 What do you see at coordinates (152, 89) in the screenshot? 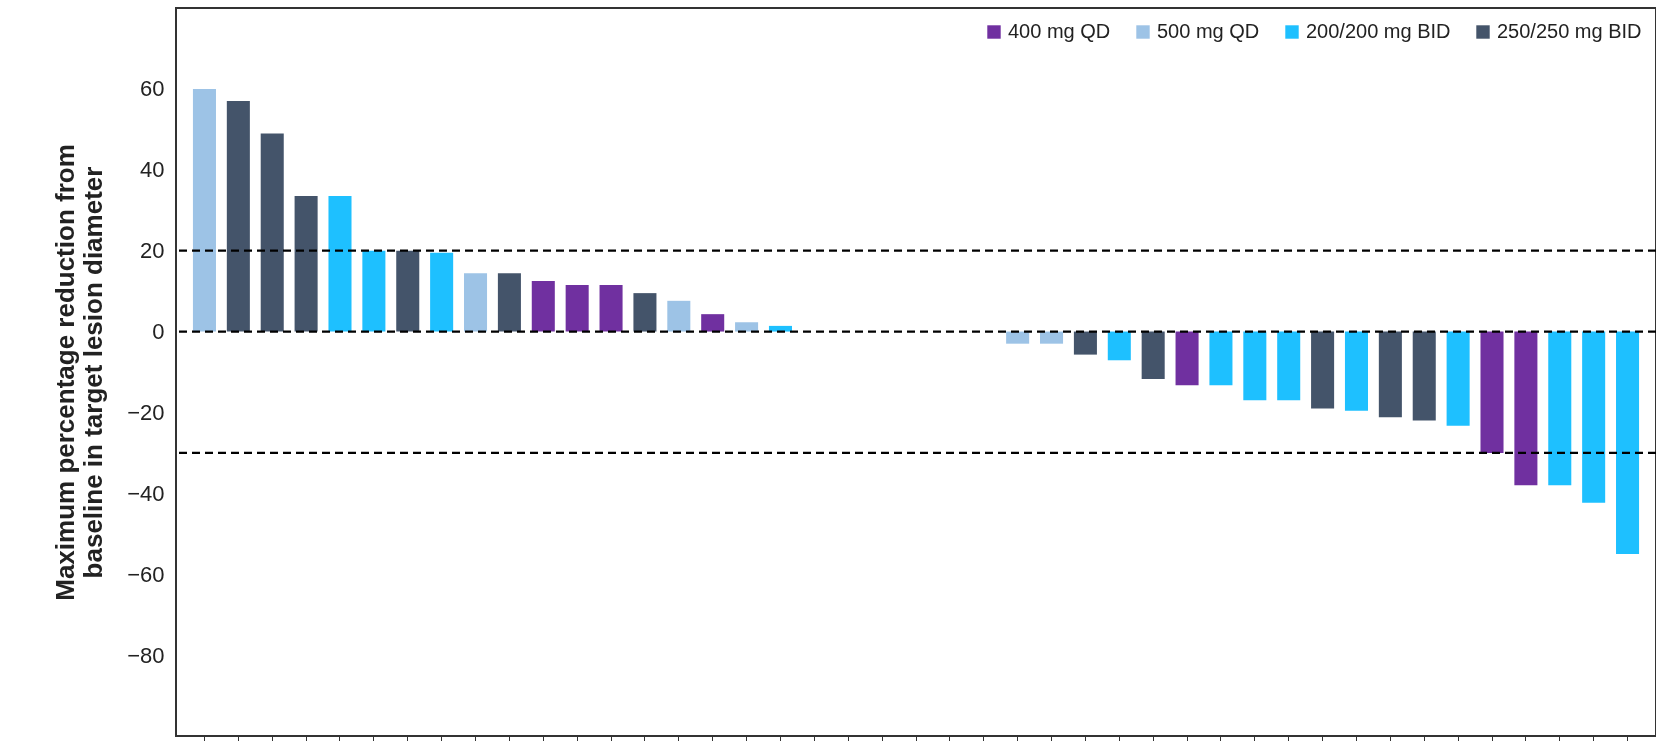
I see `y-tick-label: 60` at bounding box center [152, 89].